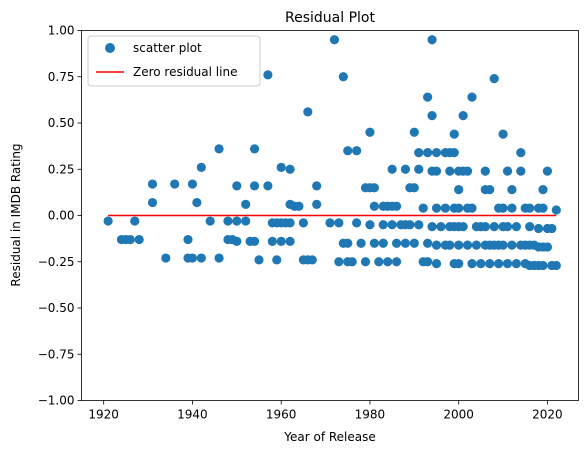 The width and height of the screenshot is (587, 453). Describe the element at coordinates (56, 262) in the screenshot. I see `y-tick-label: −0.25` at that location.